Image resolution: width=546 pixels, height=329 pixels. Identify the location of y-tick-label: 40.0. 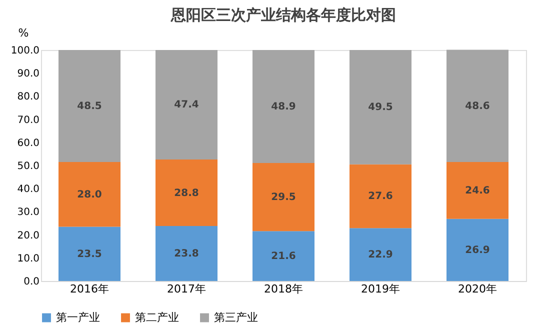
(28, 190).